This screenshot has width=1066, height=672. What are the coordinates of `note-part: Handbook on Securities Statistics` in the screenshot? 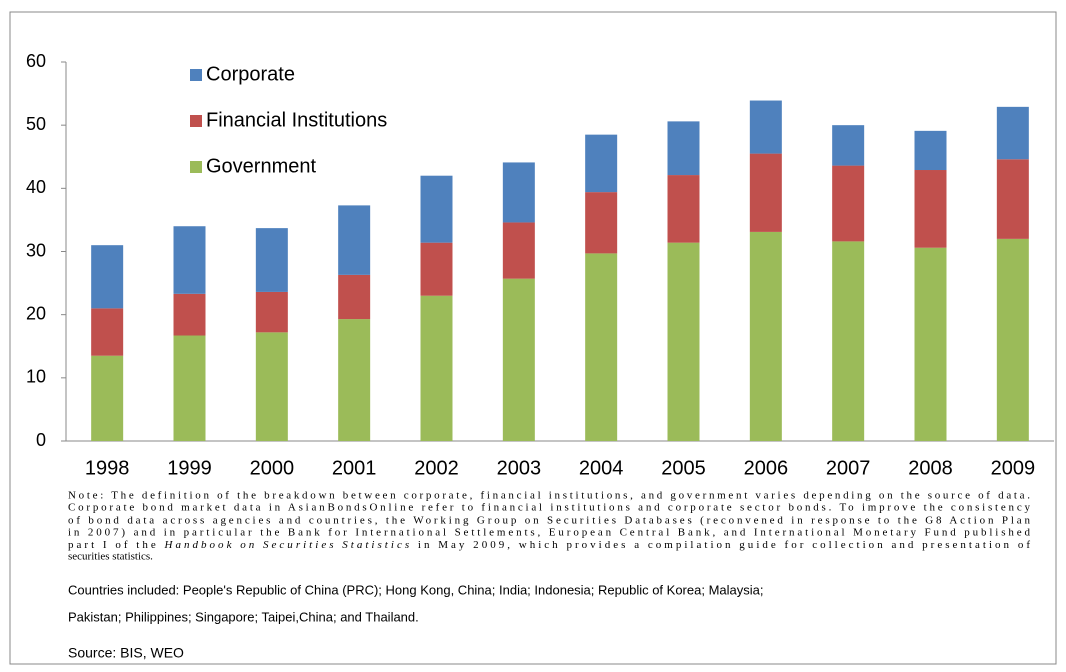 It's located at (287, 545).